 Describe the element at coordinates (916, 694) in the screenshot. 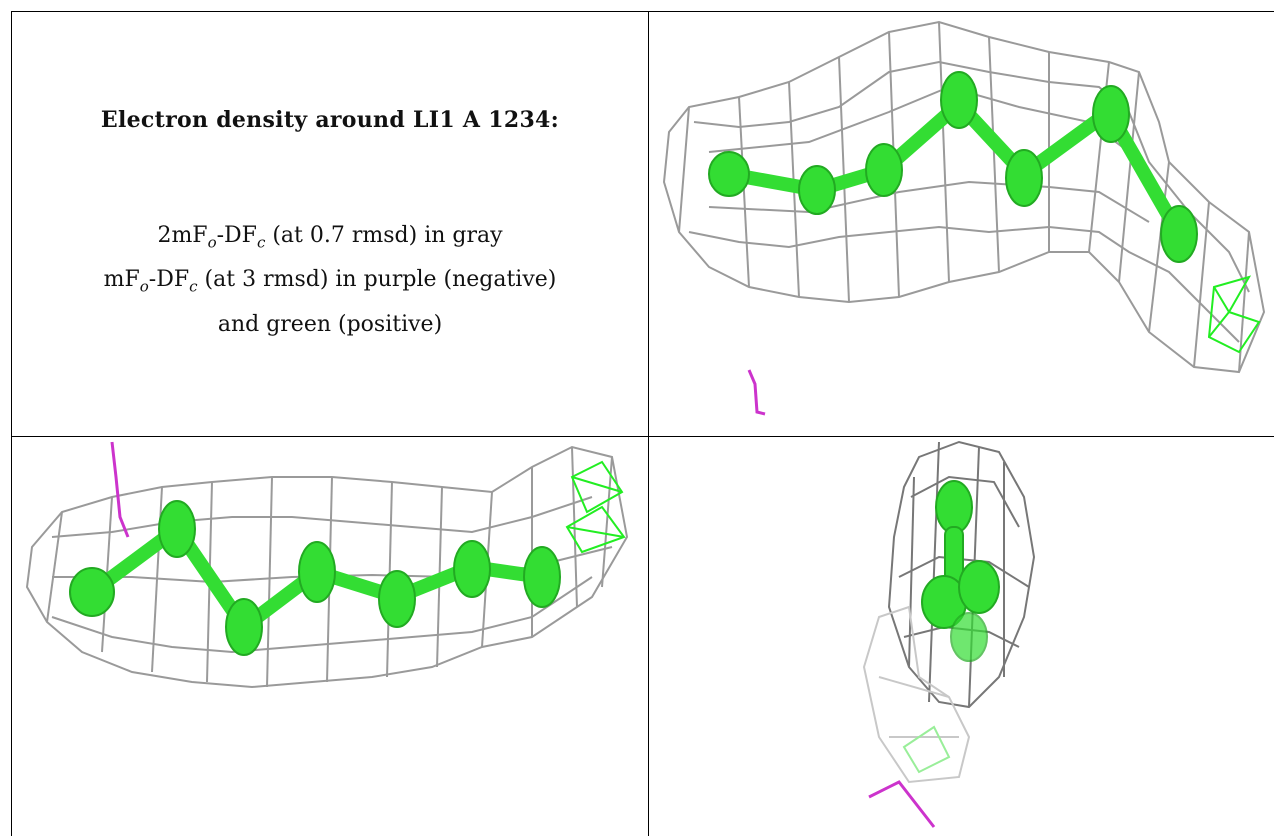

I see `density-mesh-gray-faint` at that location.